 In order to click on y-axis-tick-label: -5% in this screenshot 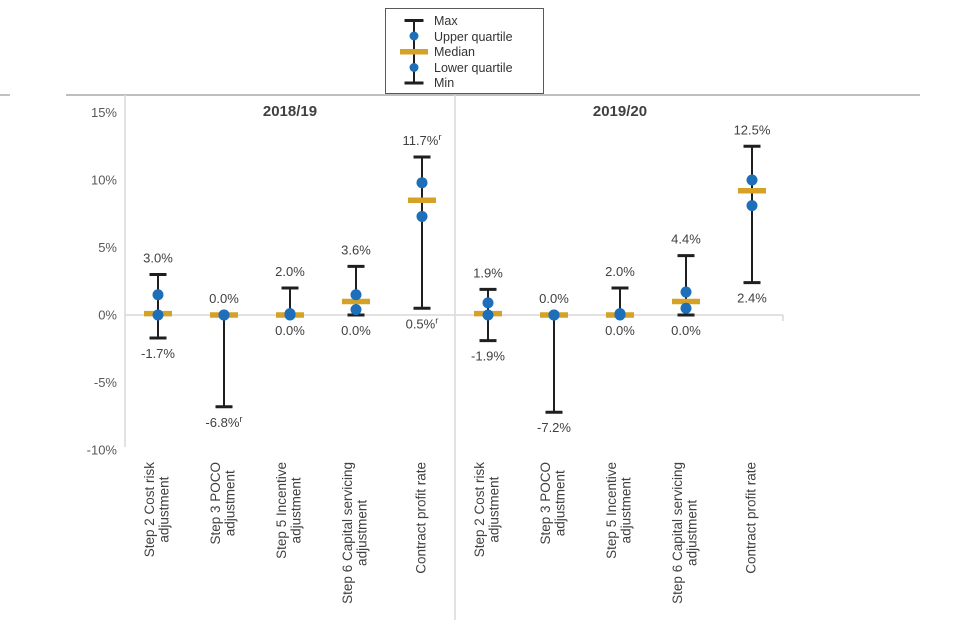, I will do `click(106, 382)`.